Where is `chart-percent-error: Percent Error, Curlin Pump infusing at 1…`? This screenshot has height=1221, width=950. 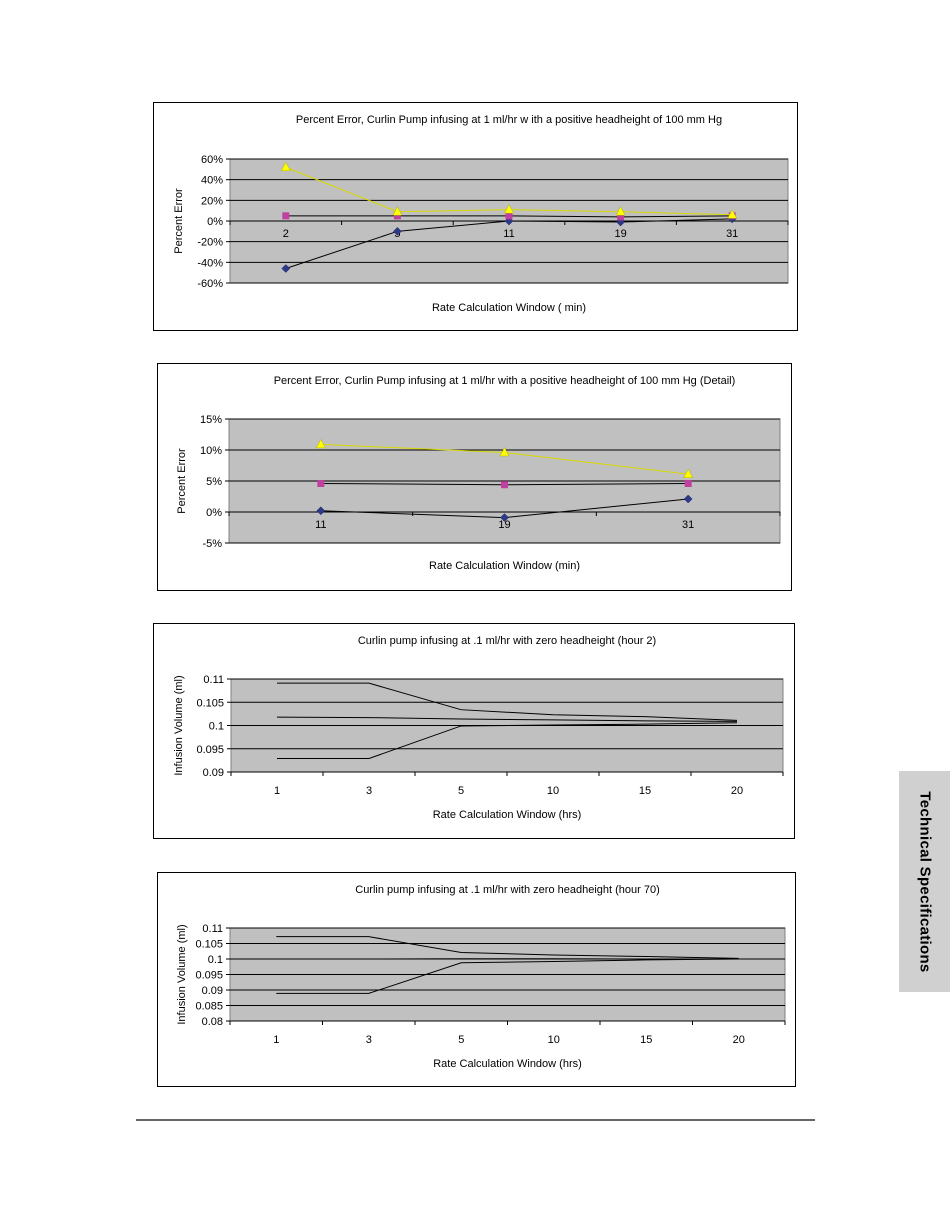 chart-percent-error: Percent Error, Curlin Pump infusing at 1… is located at coordinates (475, 216).